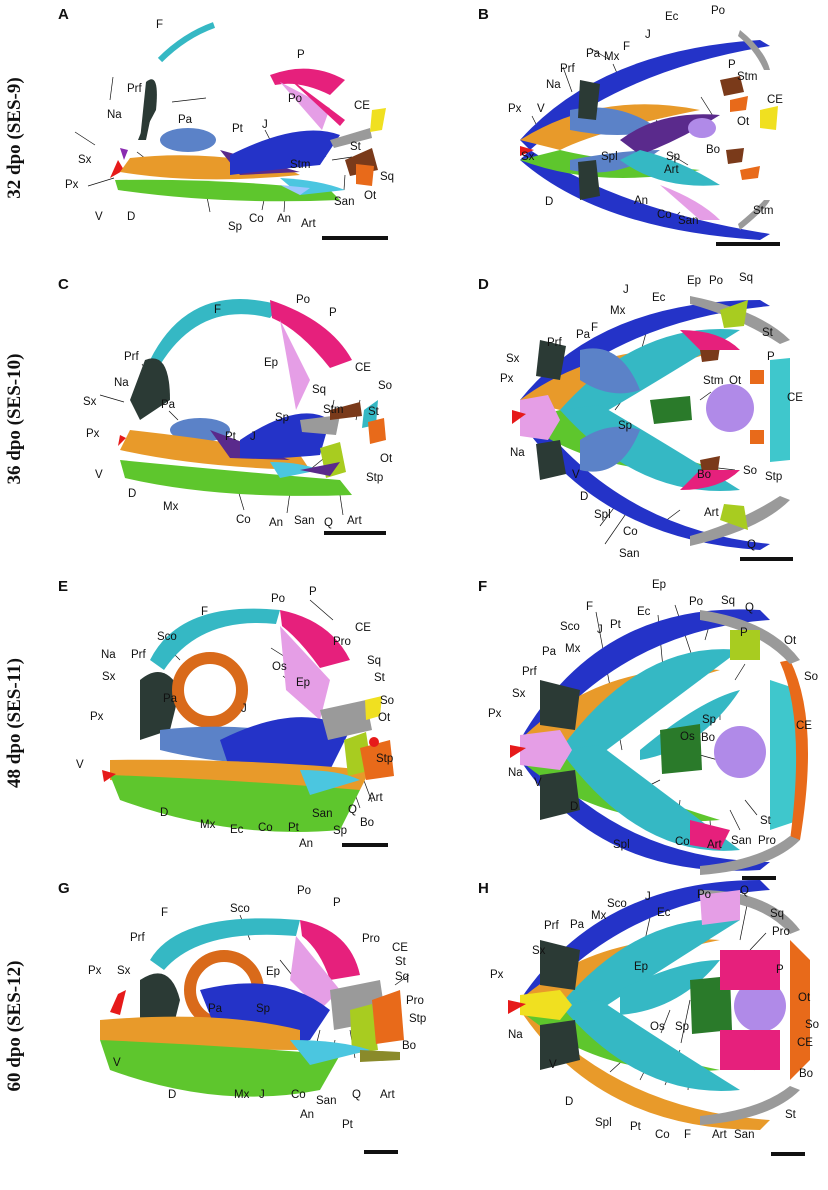 This screenshot has width=828, height=1190. Describe the element at coordinates (248, 720) in the screenshot. I see `skull-panel-e` at that location.